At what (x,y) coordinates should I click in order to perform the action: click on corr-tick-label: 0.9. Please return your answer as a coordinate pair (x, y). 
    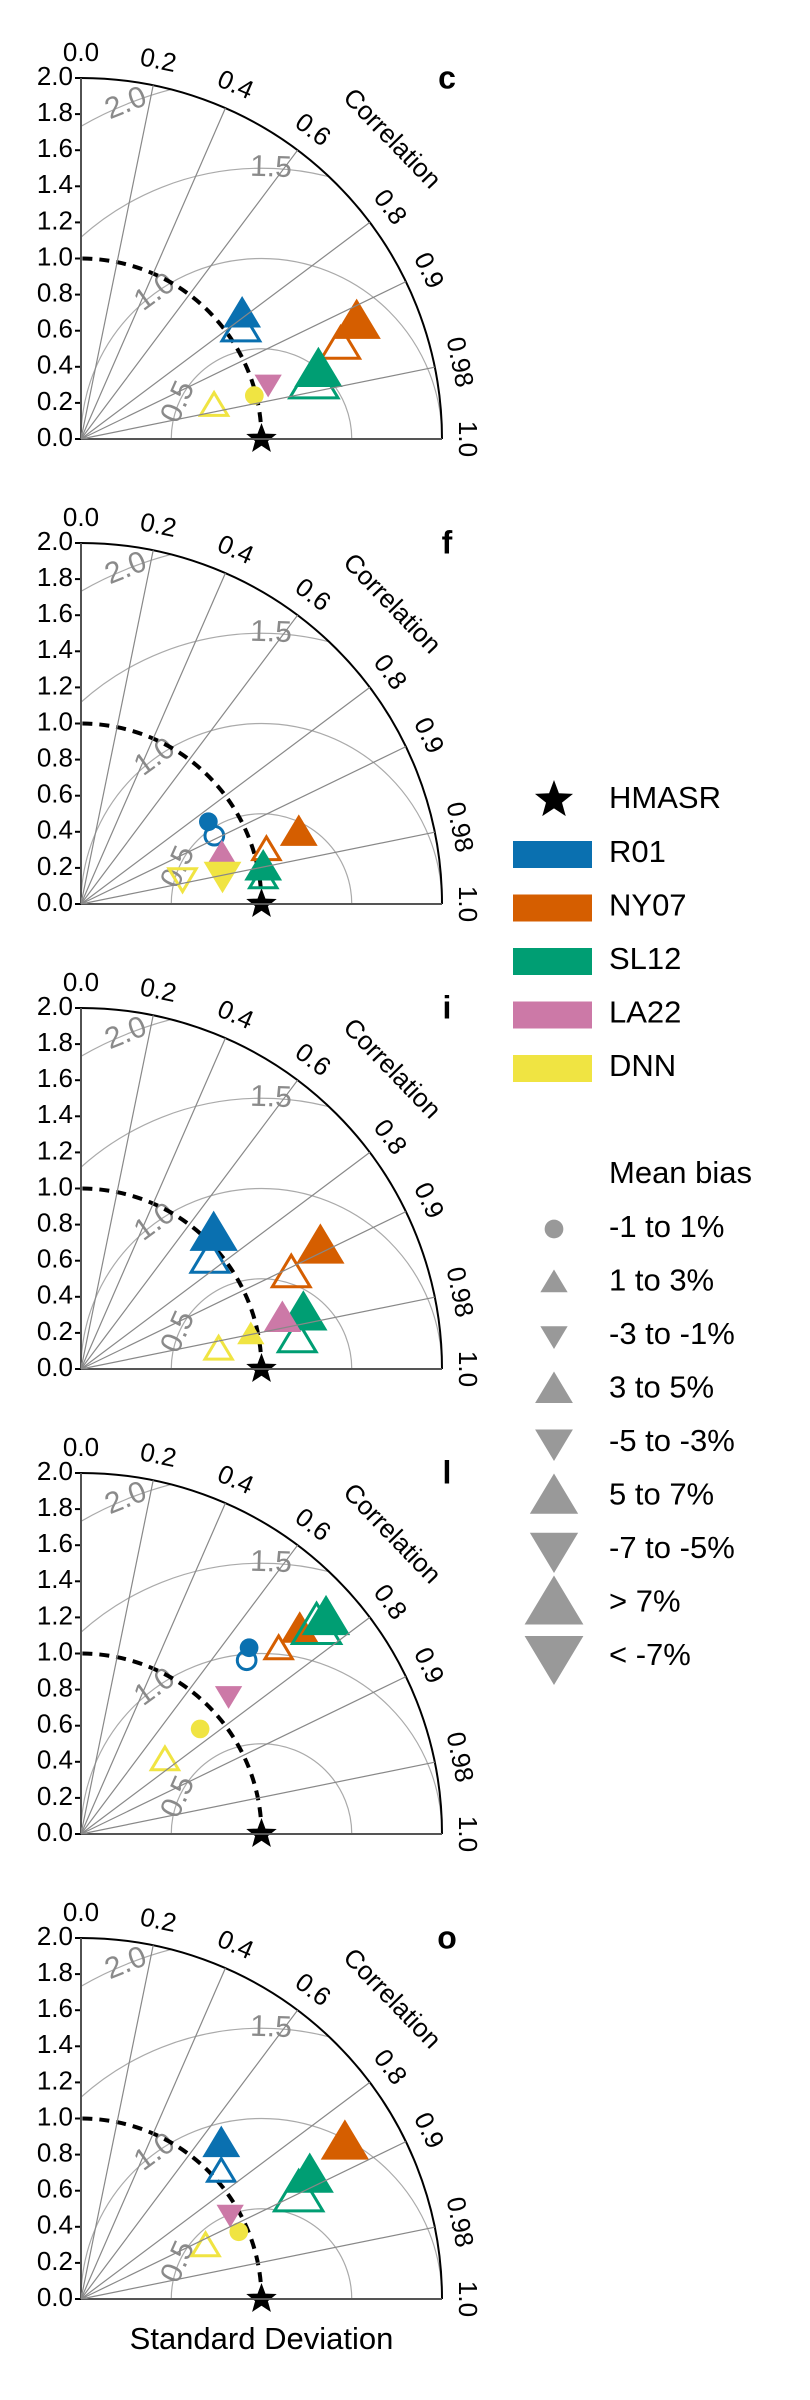
    Looking at the image, I should click on (429, 2130).